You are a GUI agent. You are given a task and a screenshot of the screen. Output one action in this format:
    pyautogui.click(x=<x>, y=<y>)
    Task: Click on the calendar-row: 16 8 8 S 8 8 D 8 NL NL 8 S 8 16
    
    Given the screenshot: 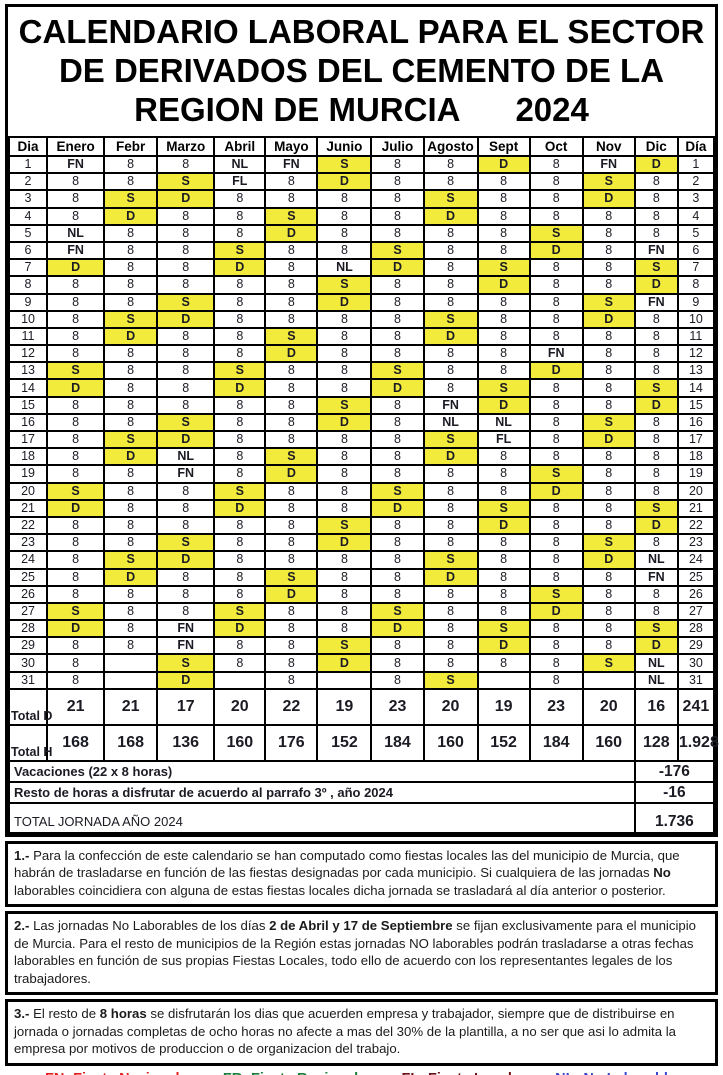 What is the action you would take?
    pyautogui.click(x=361, y=422)
    